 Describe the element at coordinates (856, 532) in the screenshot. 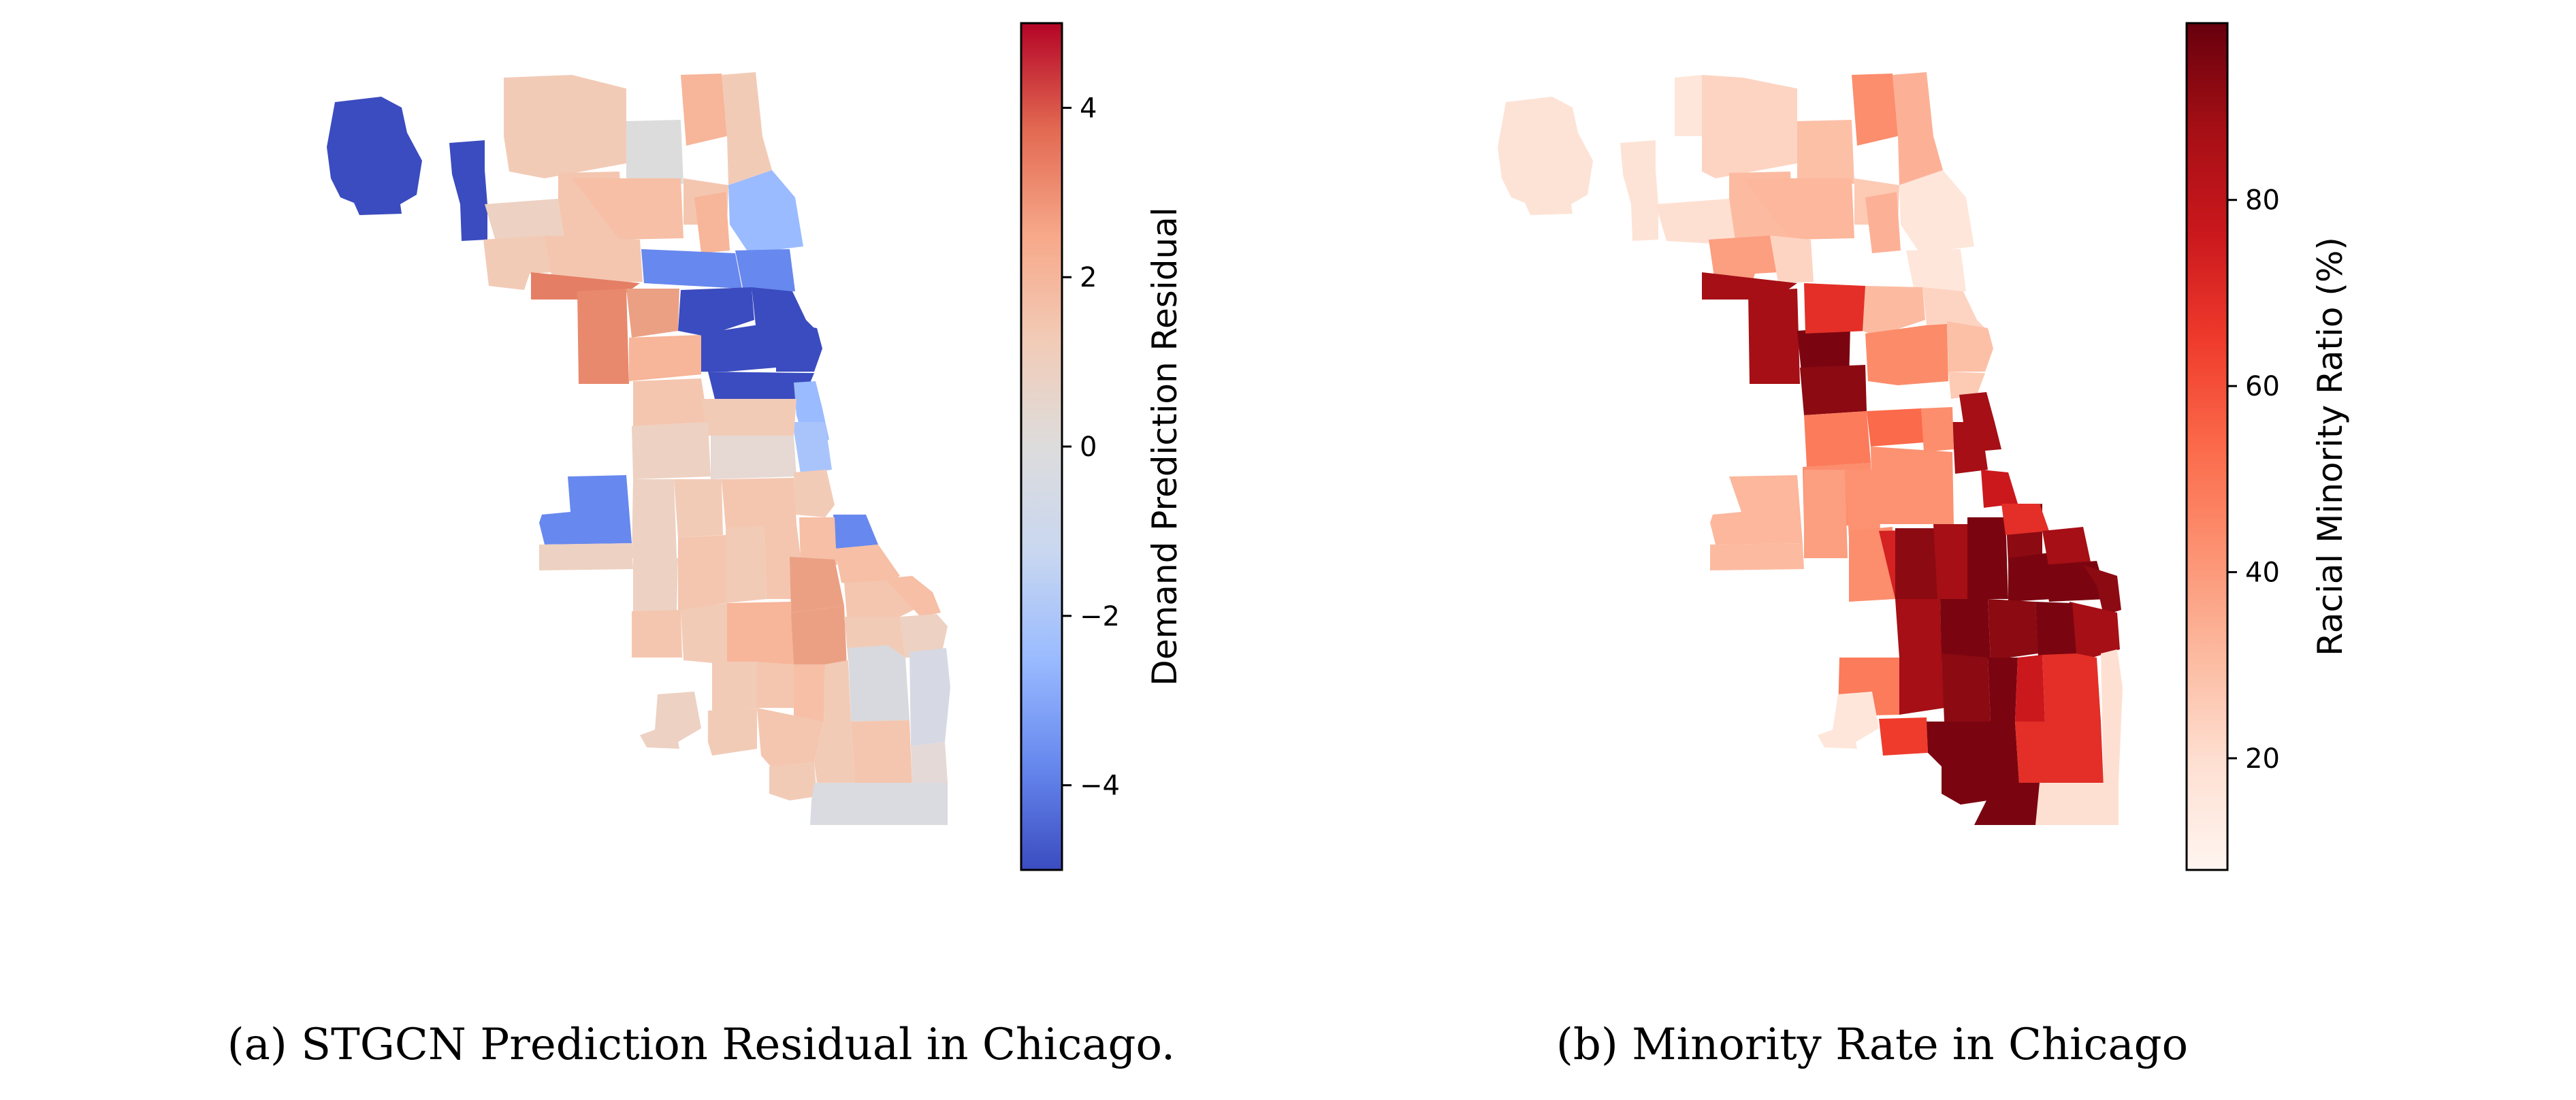

I see `region-oakland` at that location.